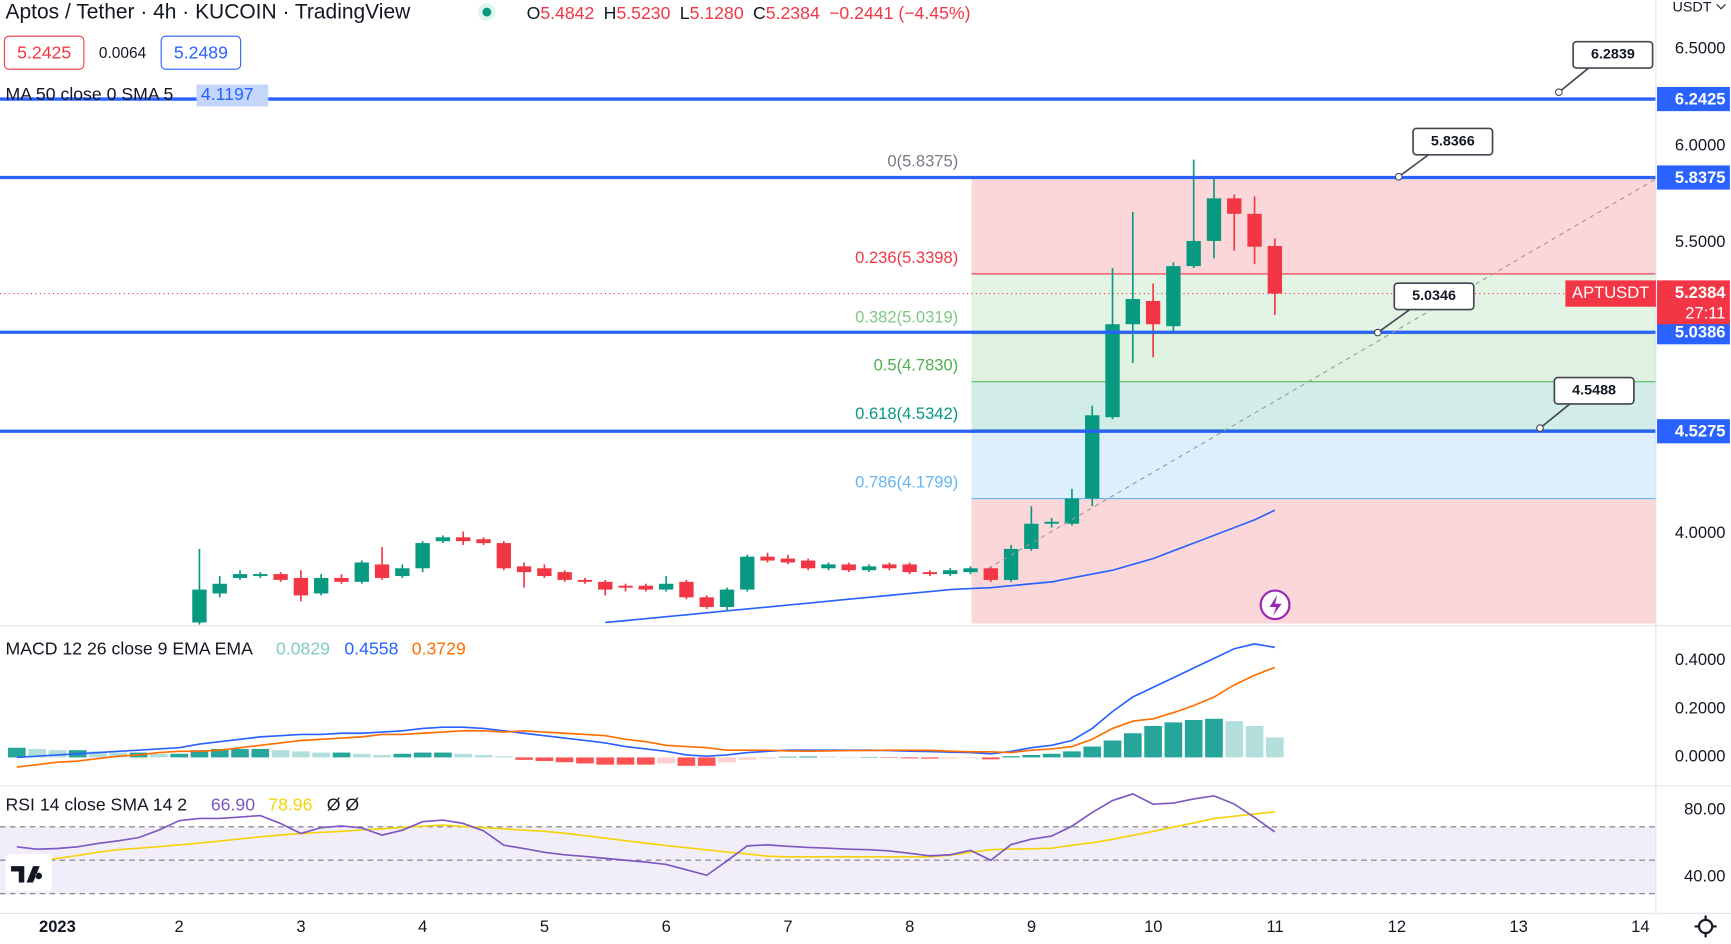 The width and height of the screenshot is (1731, 944). I want to click on callout-label: 5.0346, so click(1434, 296).